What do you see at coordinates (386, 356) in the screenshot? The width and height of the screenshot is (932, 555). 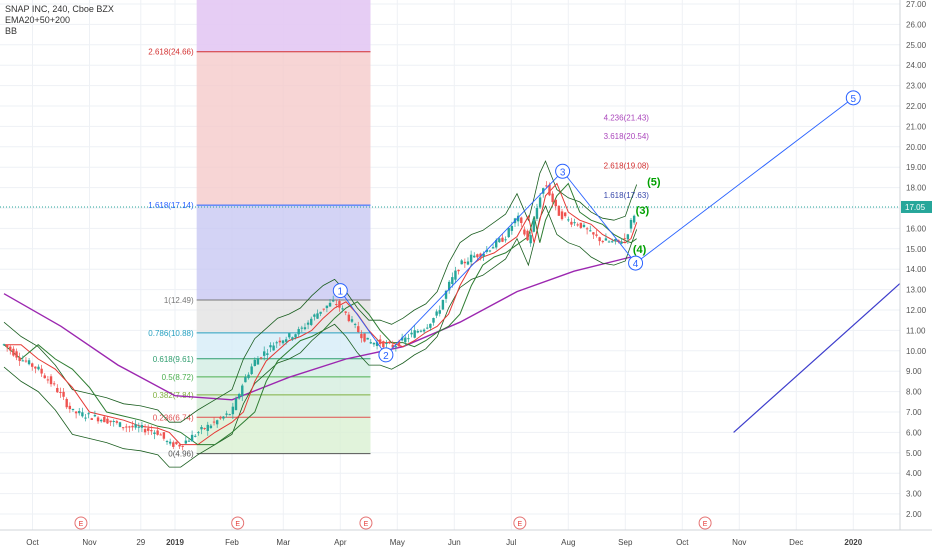 I see `wave-label-2: 2` at bounding box center [386, 356].